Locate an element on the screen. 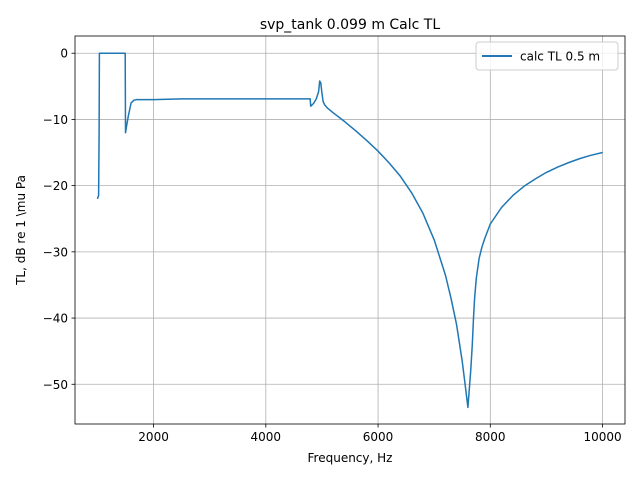  x-tick-label: 2000 is located at coordinates (153, 437).